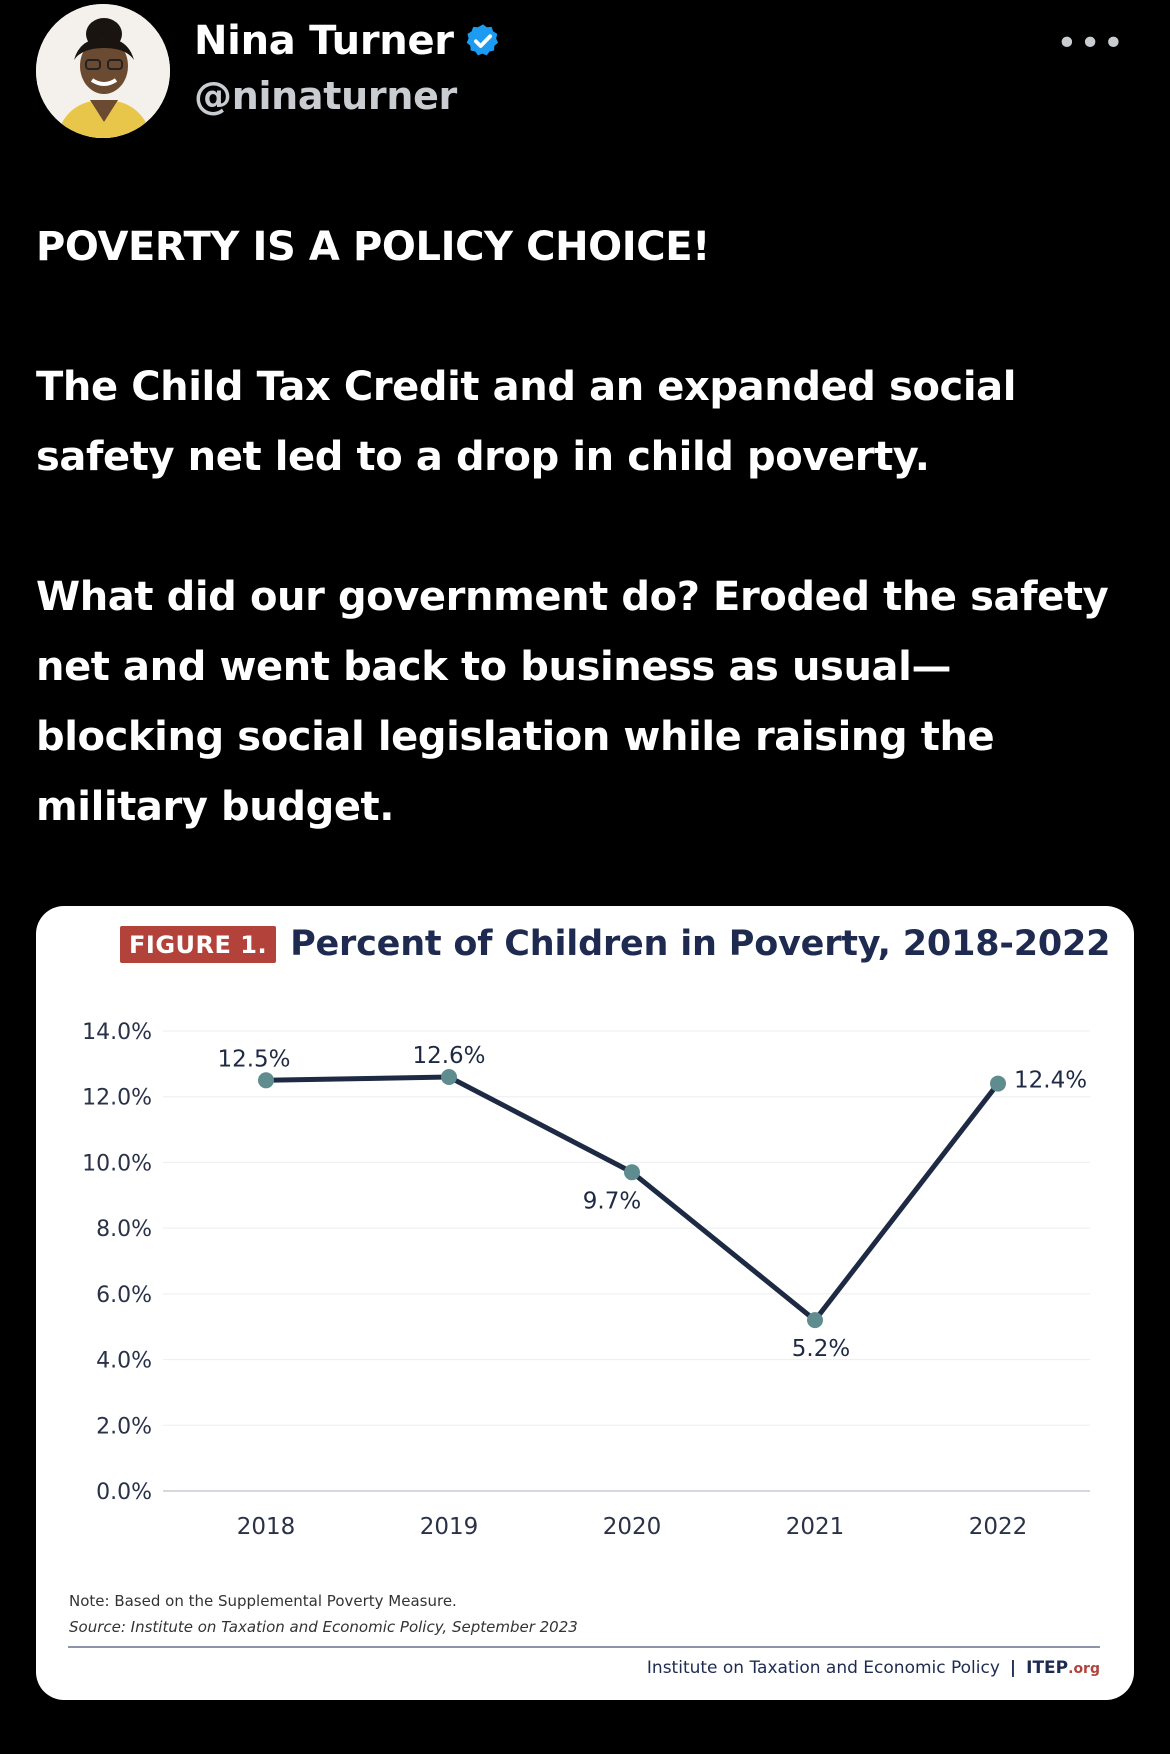 Image resolution: width=1170 pixels, height=1754 pixels. What do you see at coordinates (117, 1163) in the screenshot?
I see `y-tick-label: 10.0%` at bounding box center [117, 1163].